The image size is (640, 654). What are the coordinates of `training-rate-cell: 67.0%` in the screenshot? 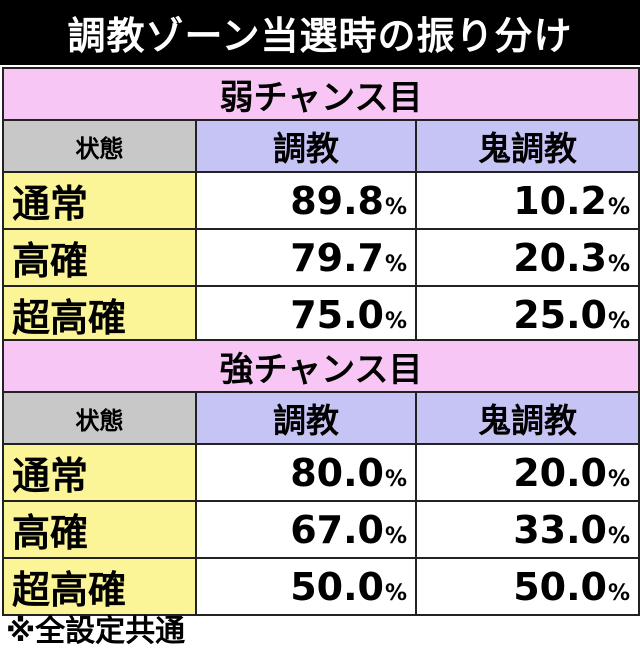 It's located at (306, 529).